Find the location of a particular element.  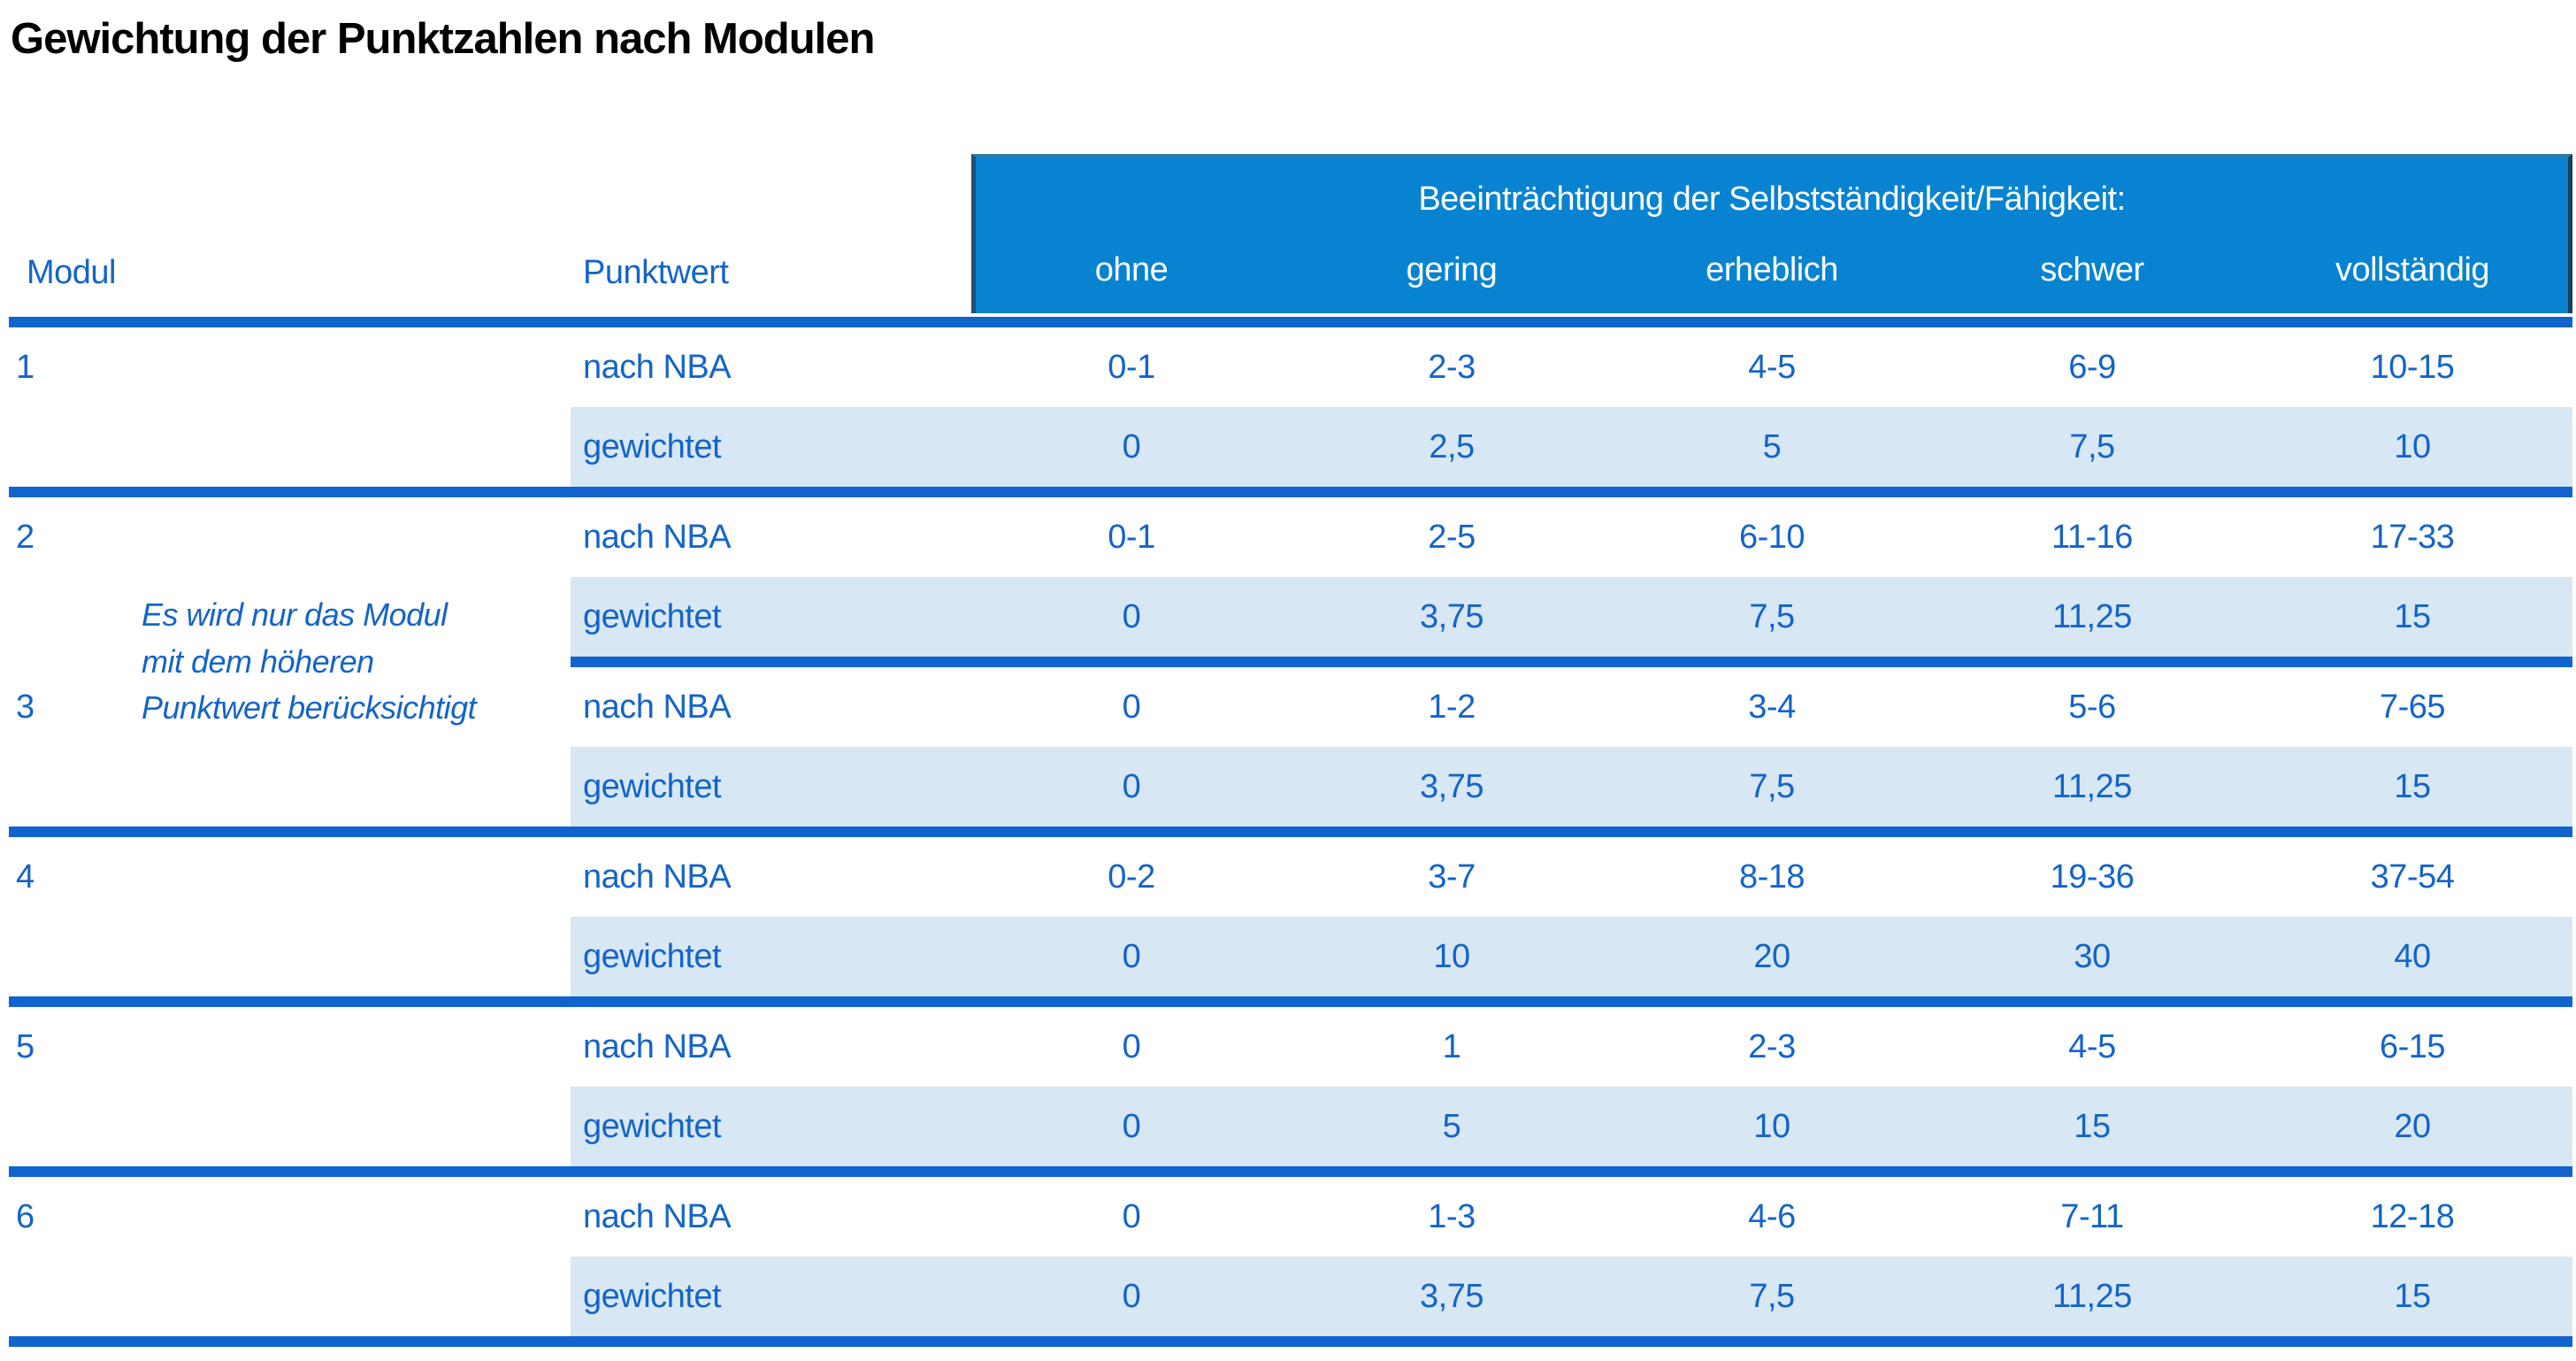

value-cell-nba: 1-3 is located at coordinates (1452, 1216).